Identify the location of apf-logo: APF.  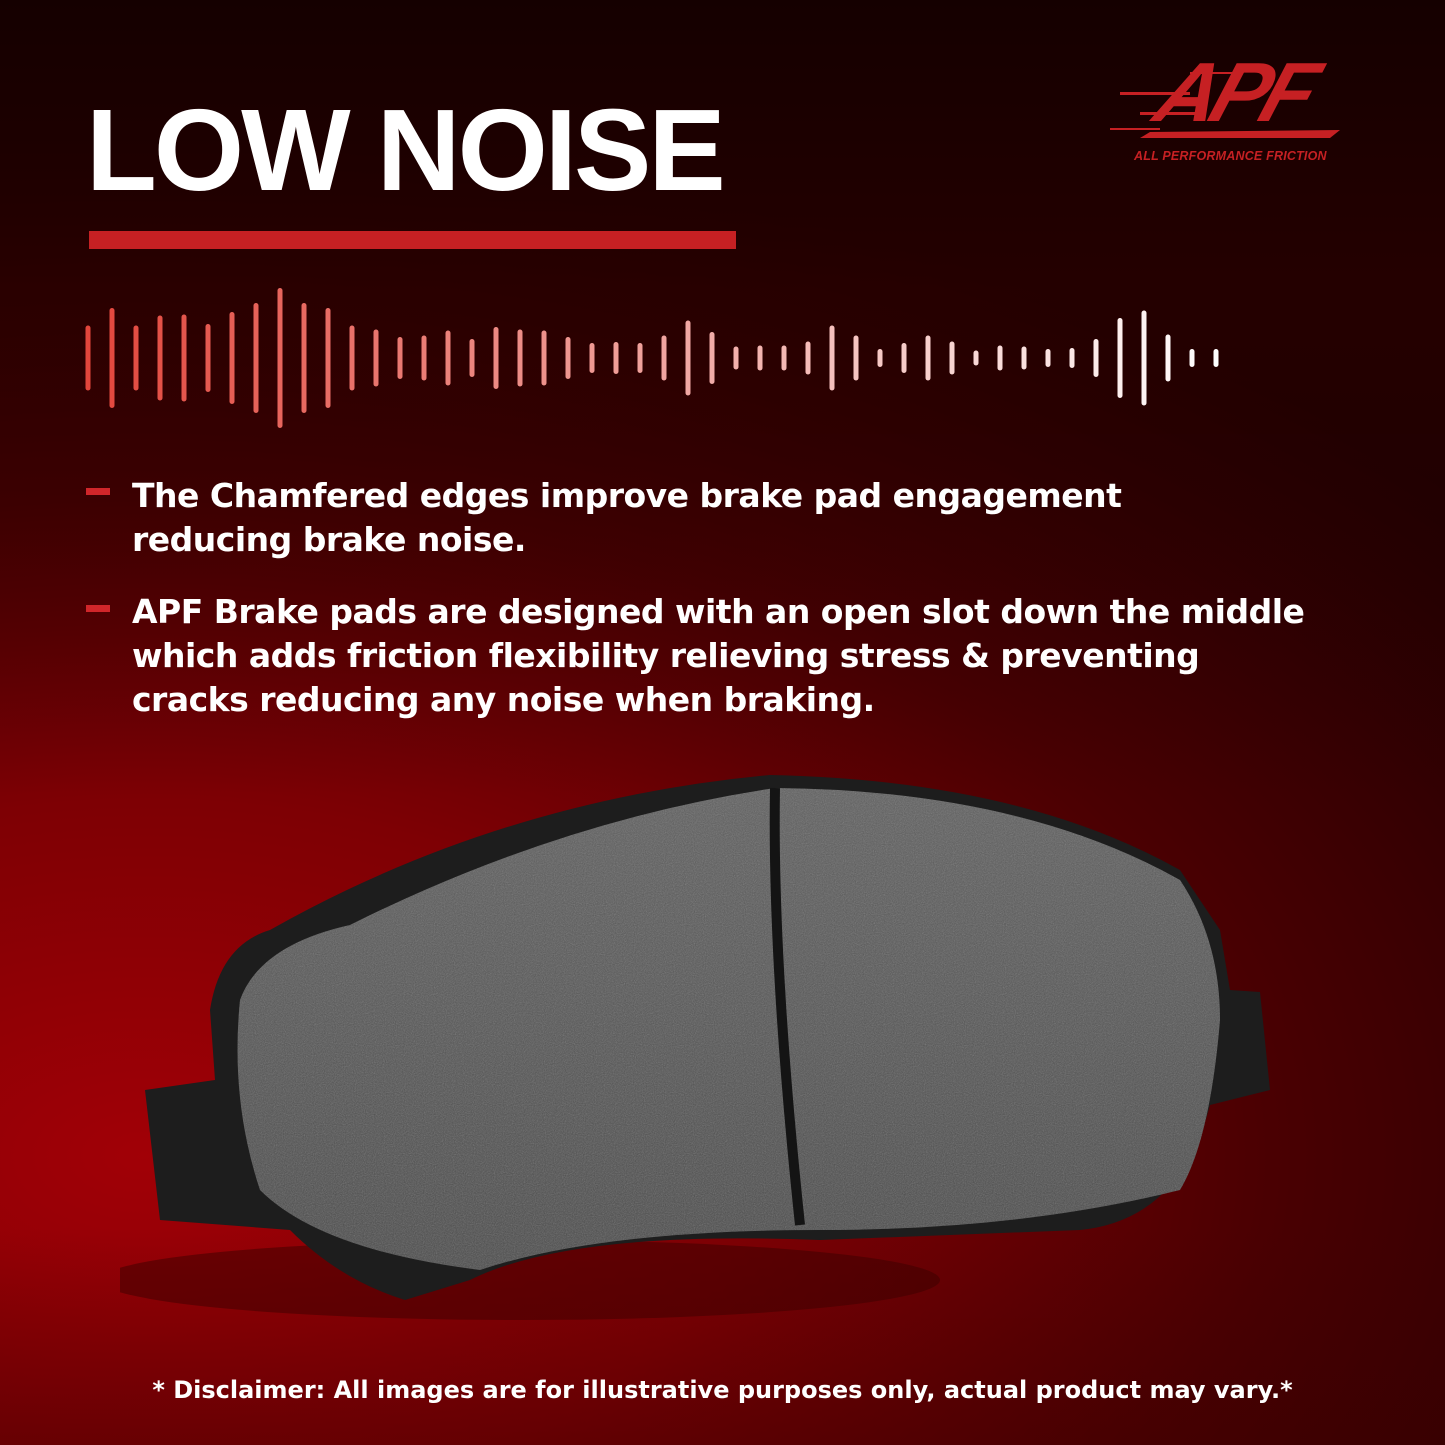
(1235, 92).